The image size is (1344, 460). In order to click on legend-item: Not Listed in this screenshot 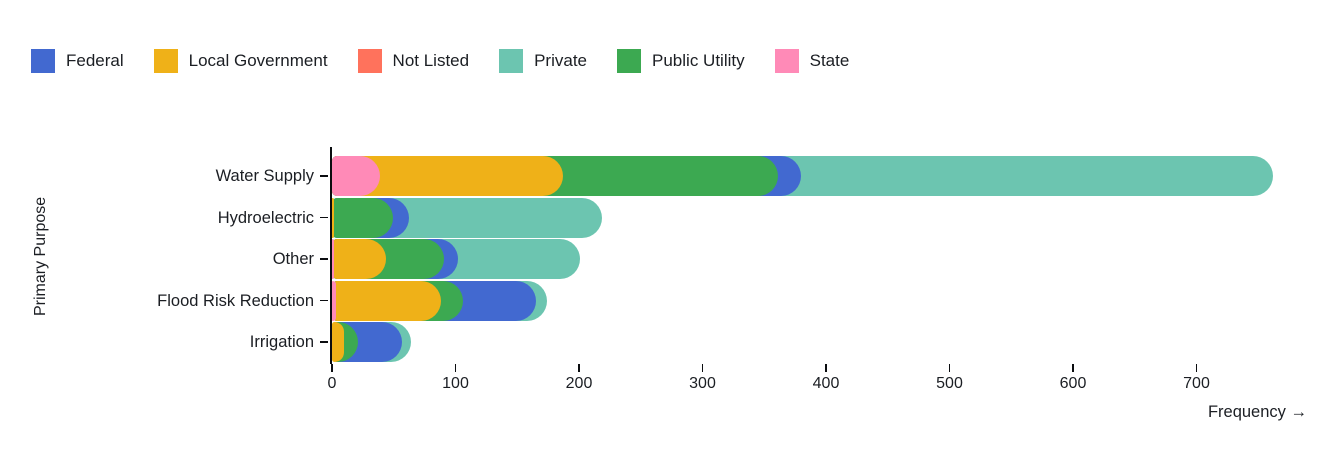, I will do `click(413, 61)`.